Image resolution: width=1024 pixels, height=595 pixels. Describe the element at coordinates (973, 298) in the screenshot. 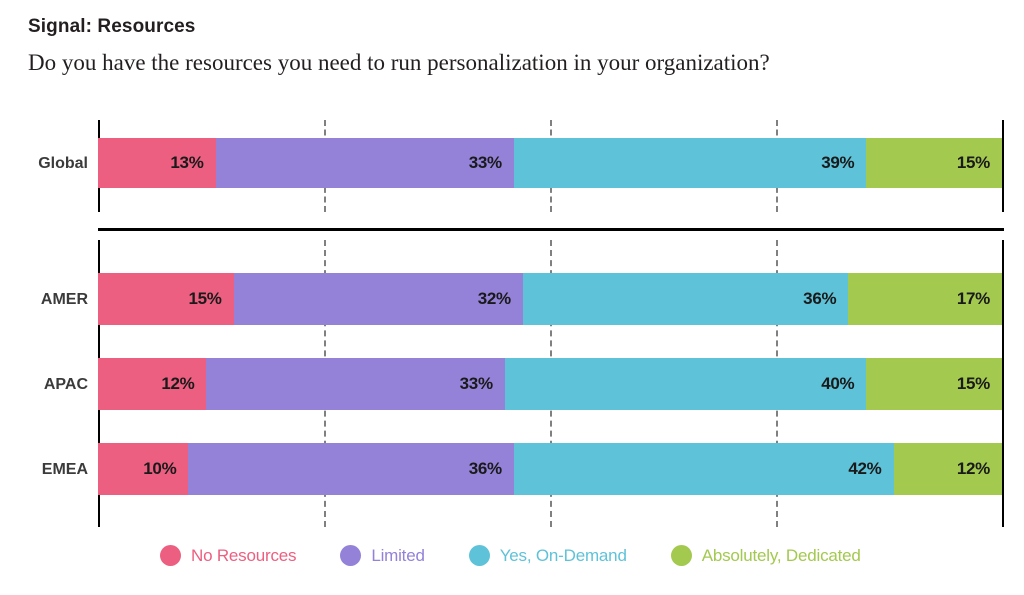

I see `bar-segment-value: 17%` at that location.